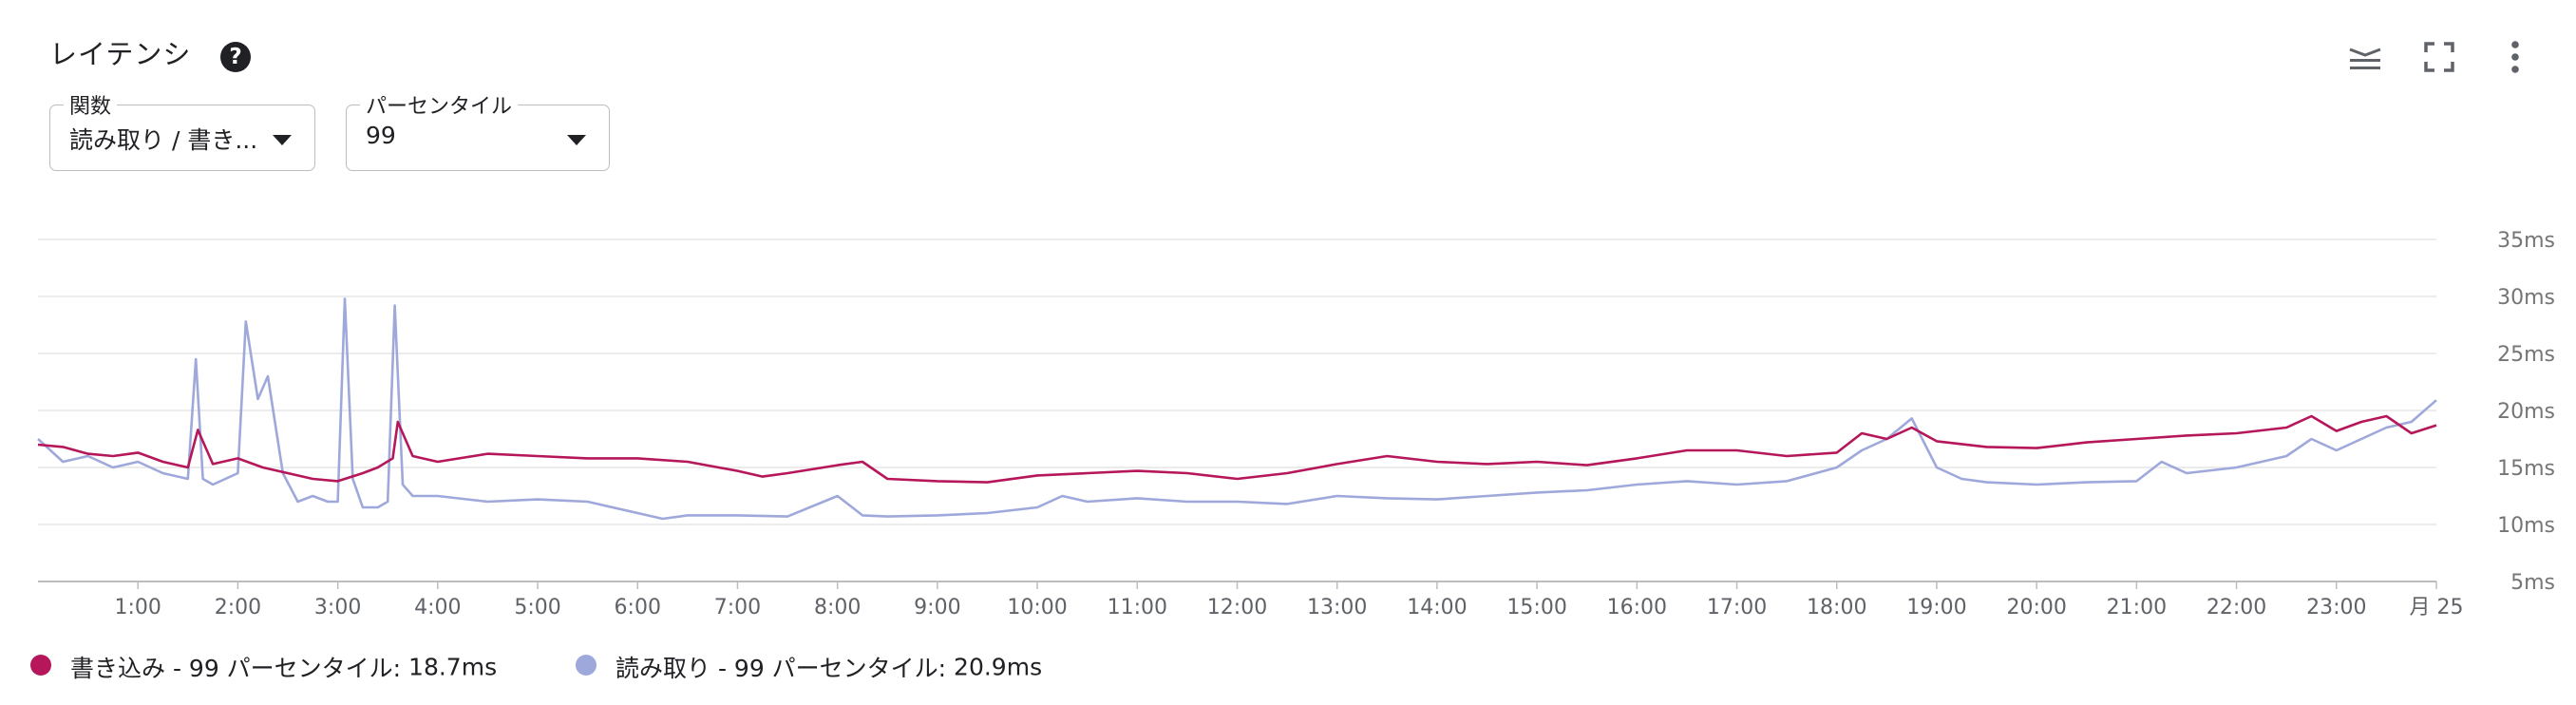  I want to click on y-tick-label: 20ms, so click(2526, 412).